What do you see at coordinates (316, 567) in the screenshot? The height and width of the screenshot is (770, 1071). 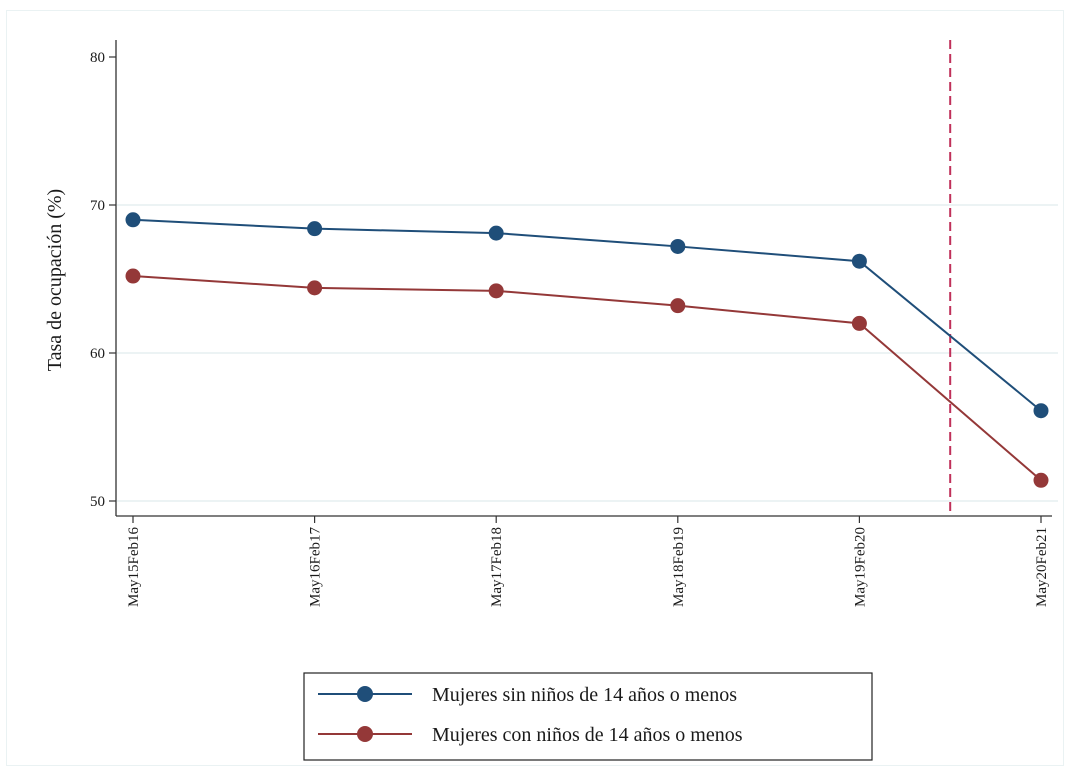 I see `x-tick-label: May16Feb17` at bounding box center [316, 567].